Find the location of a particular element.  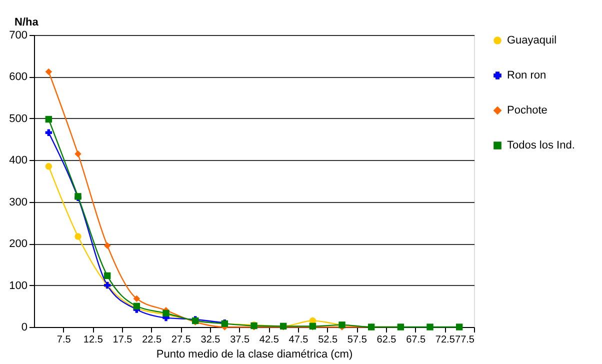

x-tick-label: 32.5 is located at coordinates (210, 340).